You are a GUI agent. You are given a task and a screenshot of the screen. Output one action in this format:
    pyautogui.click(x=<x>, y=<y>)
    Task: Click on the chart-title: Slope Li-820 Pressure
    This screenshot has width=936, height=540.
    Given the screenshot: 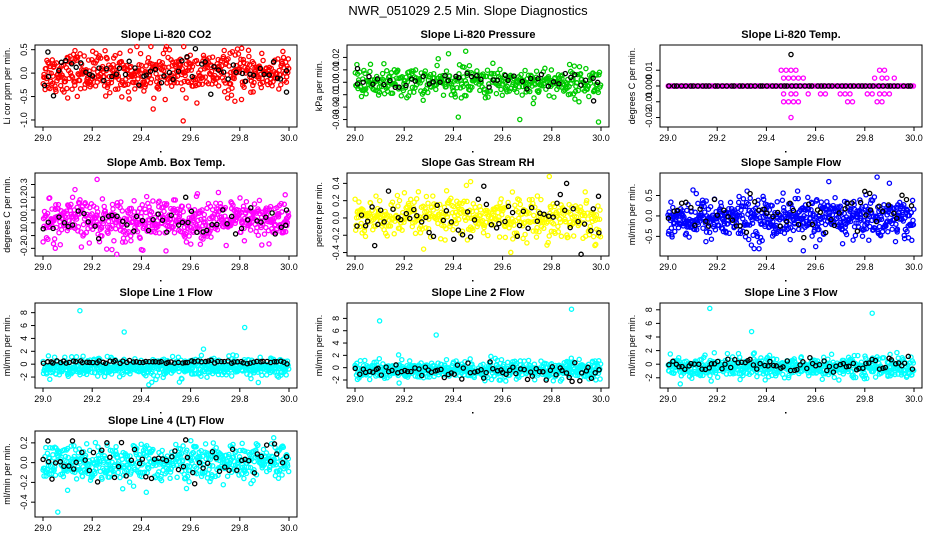 What is the action you would take?
    pyautogui.click(x=478, y=35)
    